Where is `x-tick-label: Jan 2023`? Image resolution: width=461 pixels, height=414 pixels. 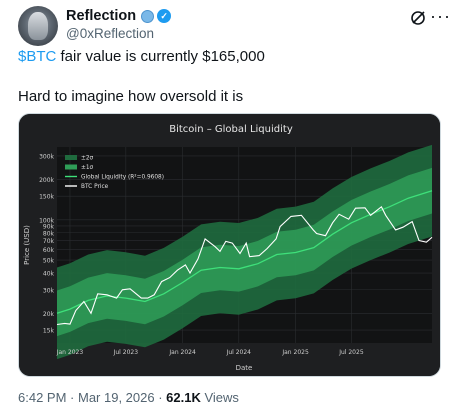 x-tick-label: Jan 2023 is located at coordinates (70, 352).